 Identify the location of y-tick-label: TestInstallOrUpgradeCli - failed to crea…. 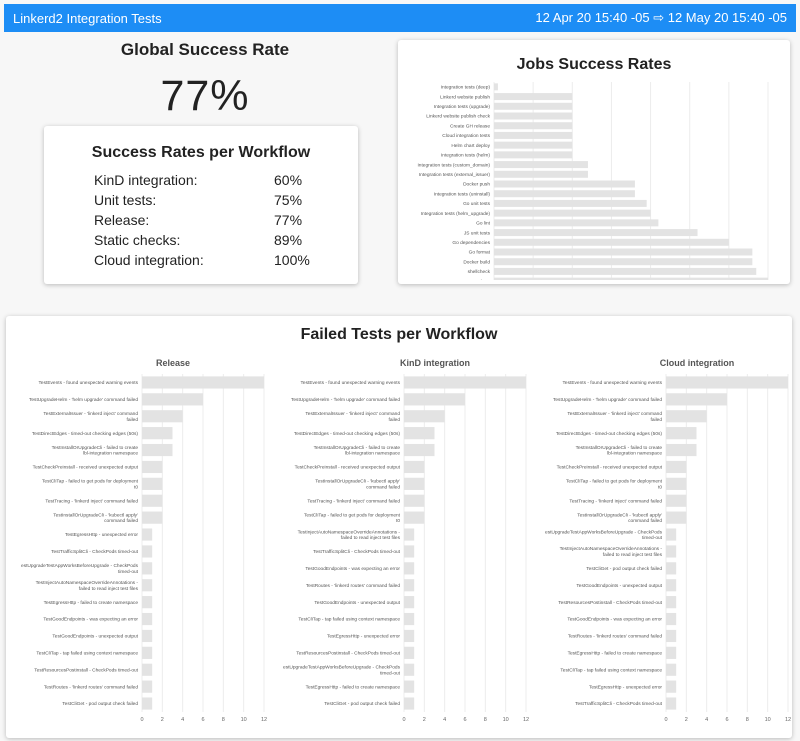
(357, 448).